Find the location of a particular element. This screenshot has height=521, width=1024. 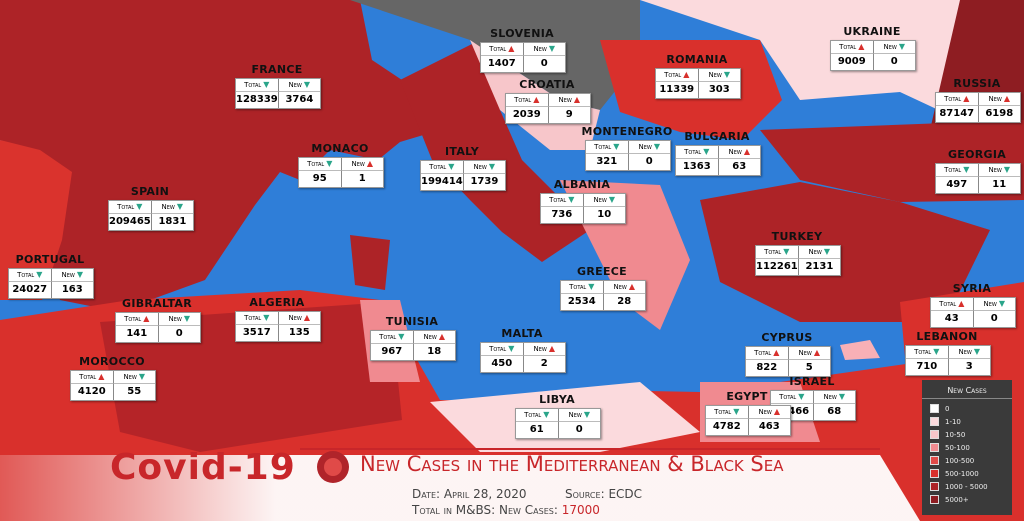

box-values: 321 0 is located at coordinates (628, 162).